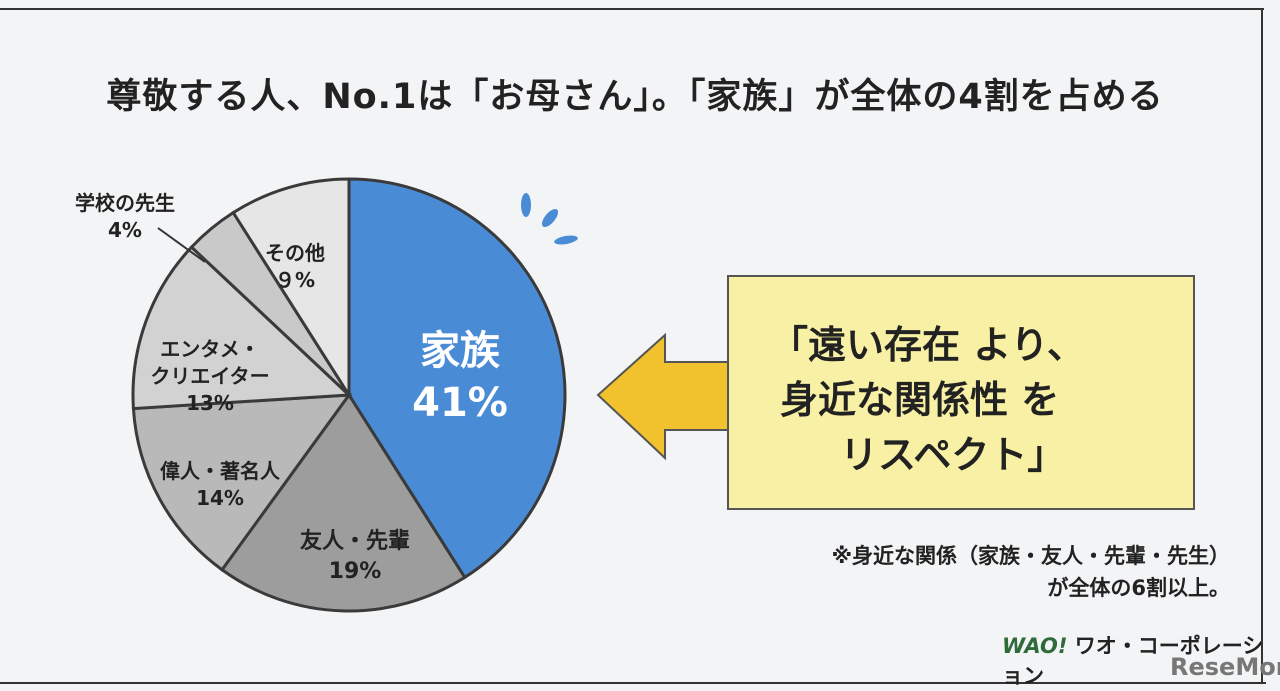 Image resolution: width=1280 pixels, height=691 pixels. Describe the element at coordinates (210, 376) in the screenshot. I see `label-entertainment: エンタメ・ クリエイター 13%` at that location.